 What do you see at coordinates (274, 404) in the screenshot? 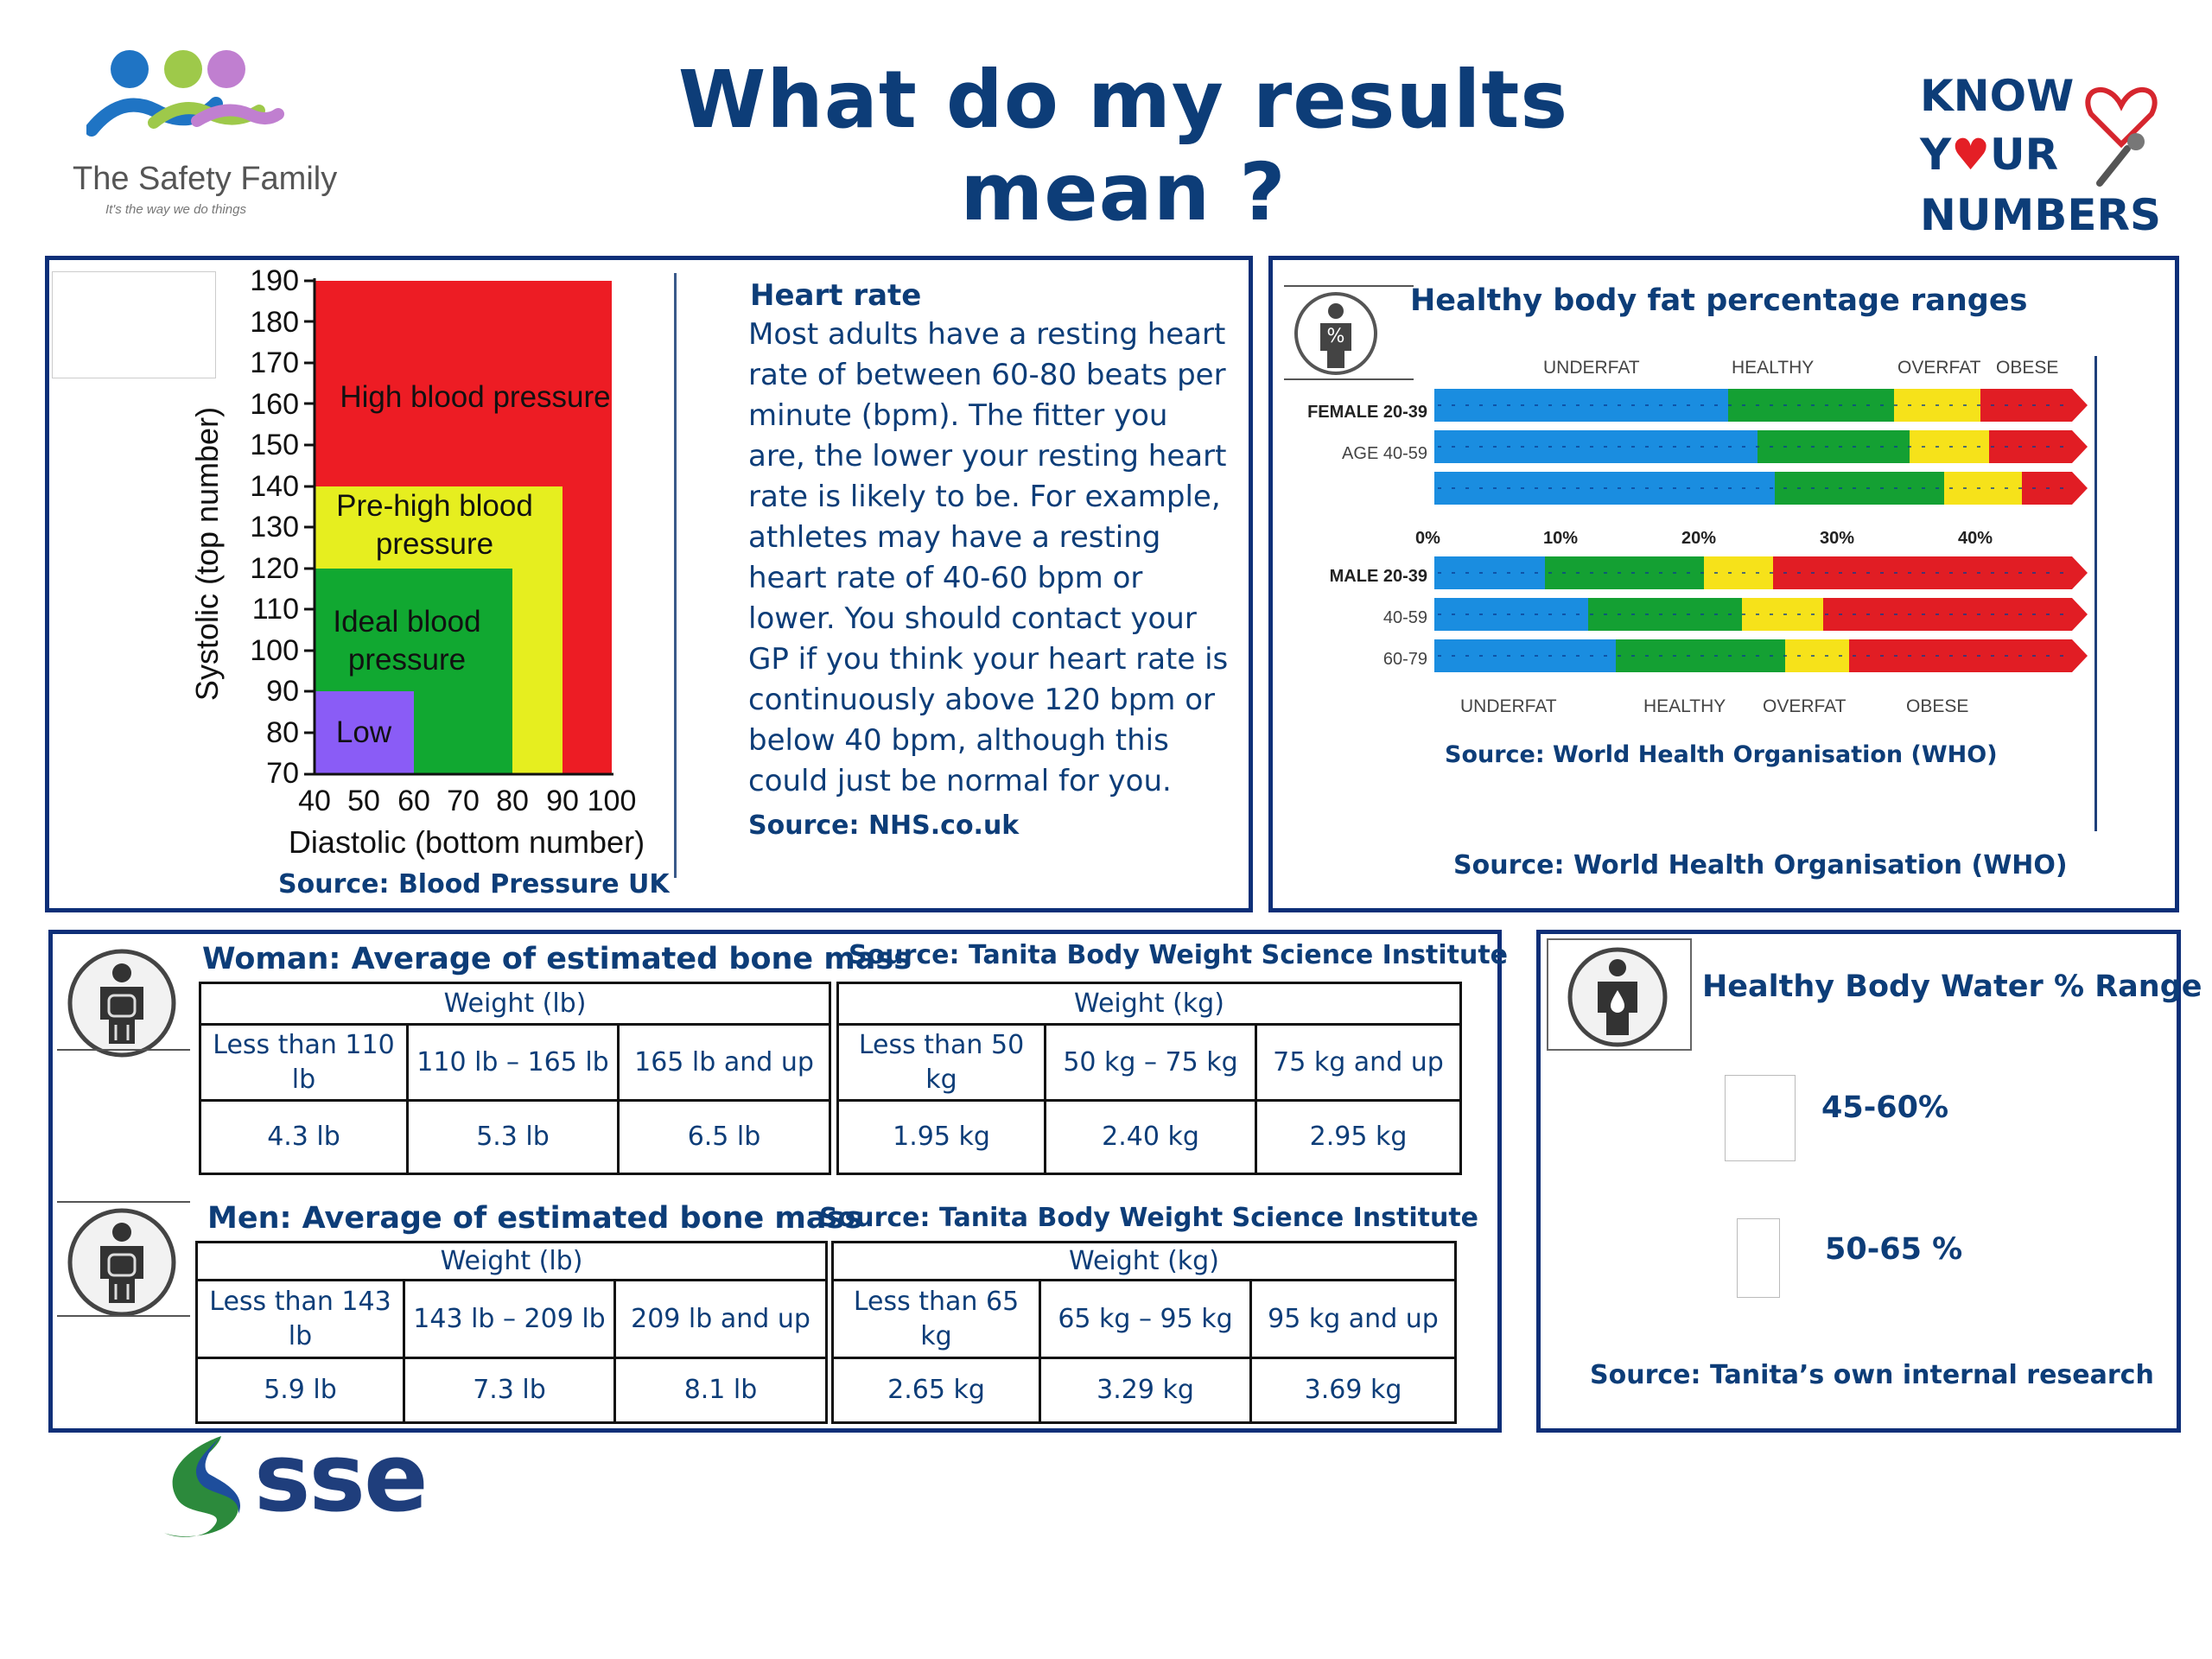
I see `bp-ytick: 160` at bounding box center [274, 404].